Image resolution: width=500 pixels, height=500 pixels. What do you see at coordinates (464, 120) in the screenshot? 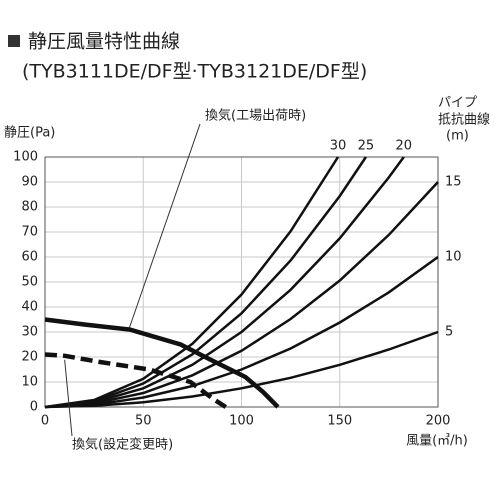
I see `legend-title: 抵抗曲線` at bounding box center [464, 120].